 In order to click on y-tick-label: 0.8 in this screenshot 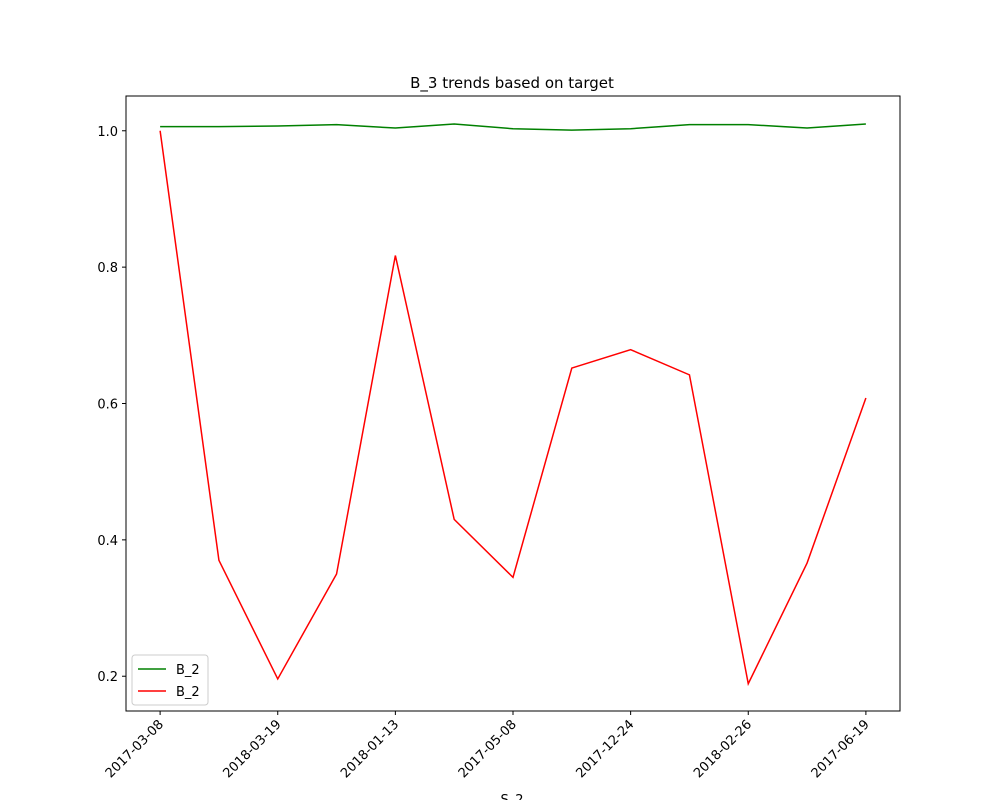, I will do `click(107, 268)`.